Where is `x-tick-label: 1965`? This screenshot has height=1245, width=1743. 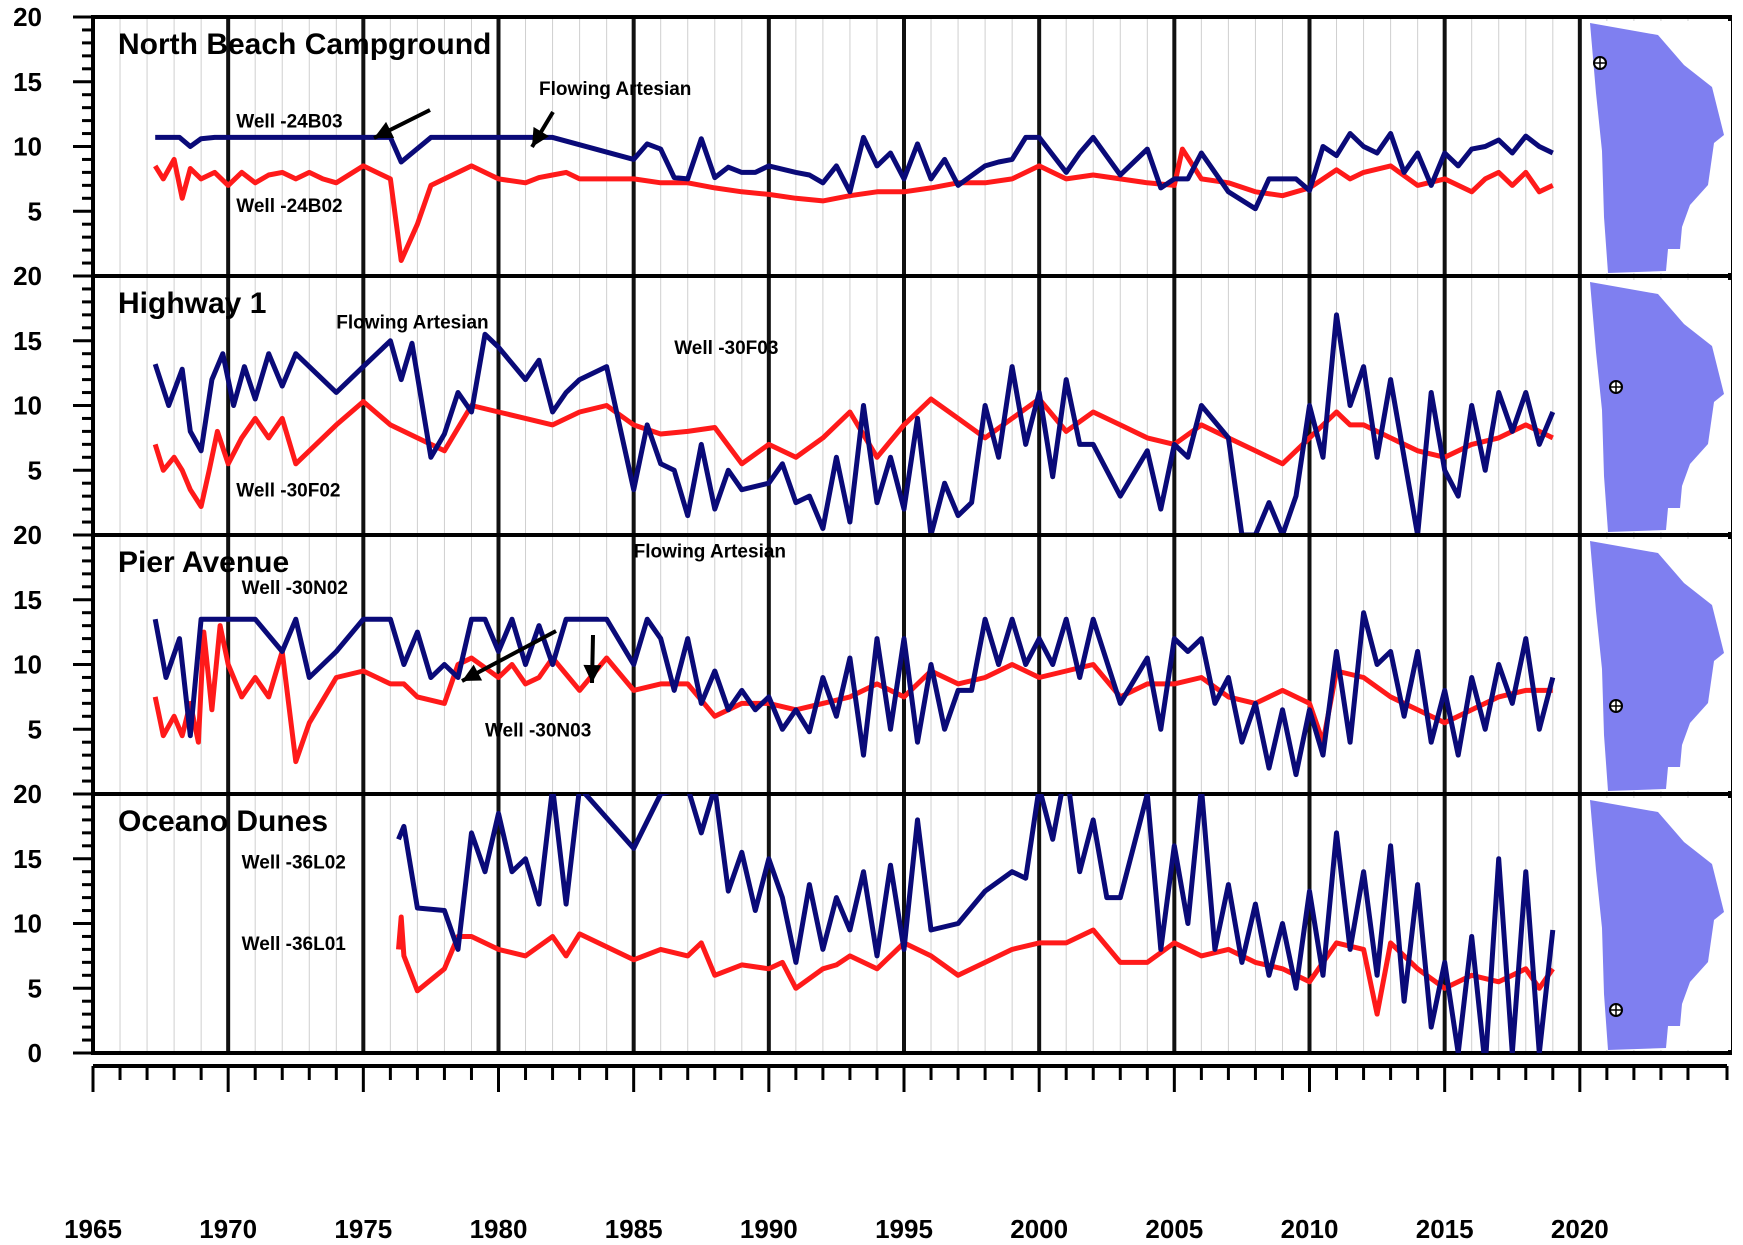 x-tick-label: 1965 is located at coordinates (93, 1229).